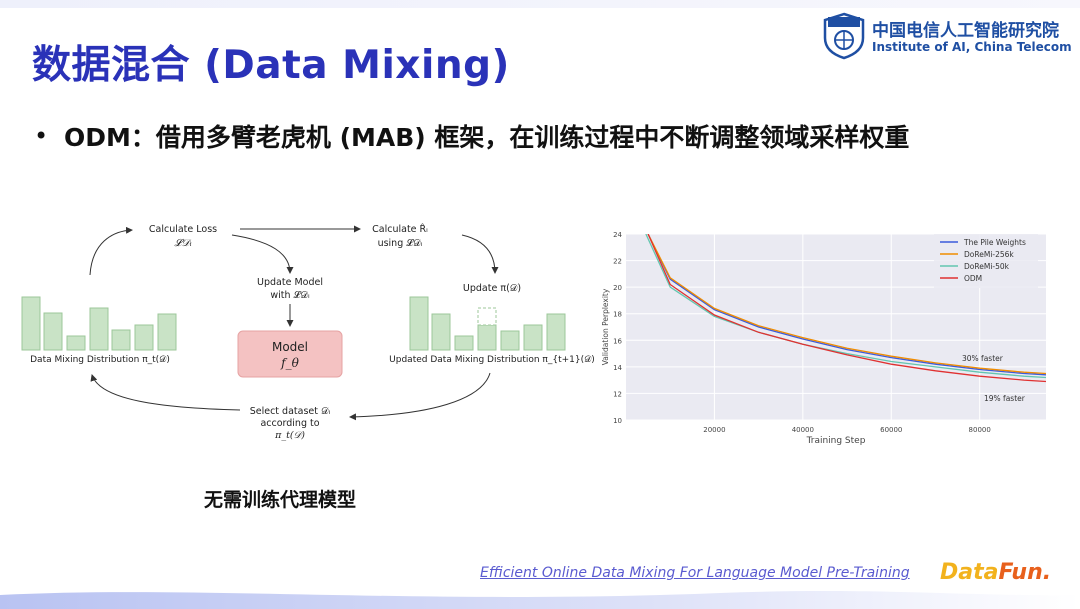 This screenshot has height=609, width=1080. I want to click on annotation-30-faster: 30% faster, so click(983, 358).